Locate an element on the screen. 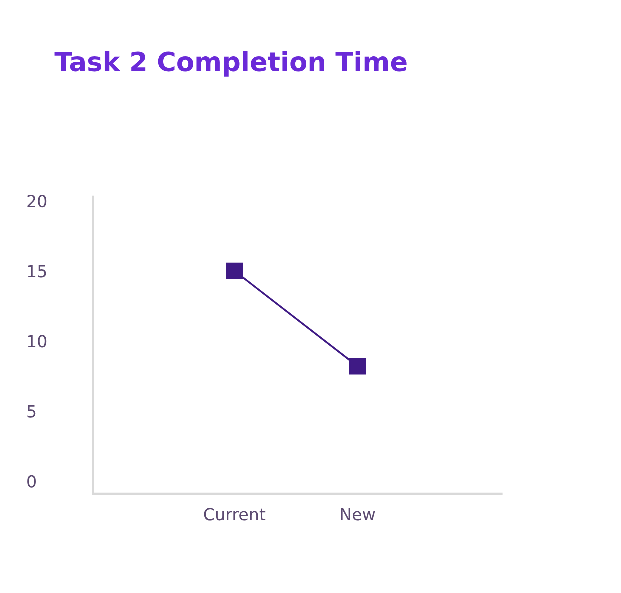 The width and height of the screenshot is (621, 593). y-tick-label: 0 is located at coordinates (32, 481).